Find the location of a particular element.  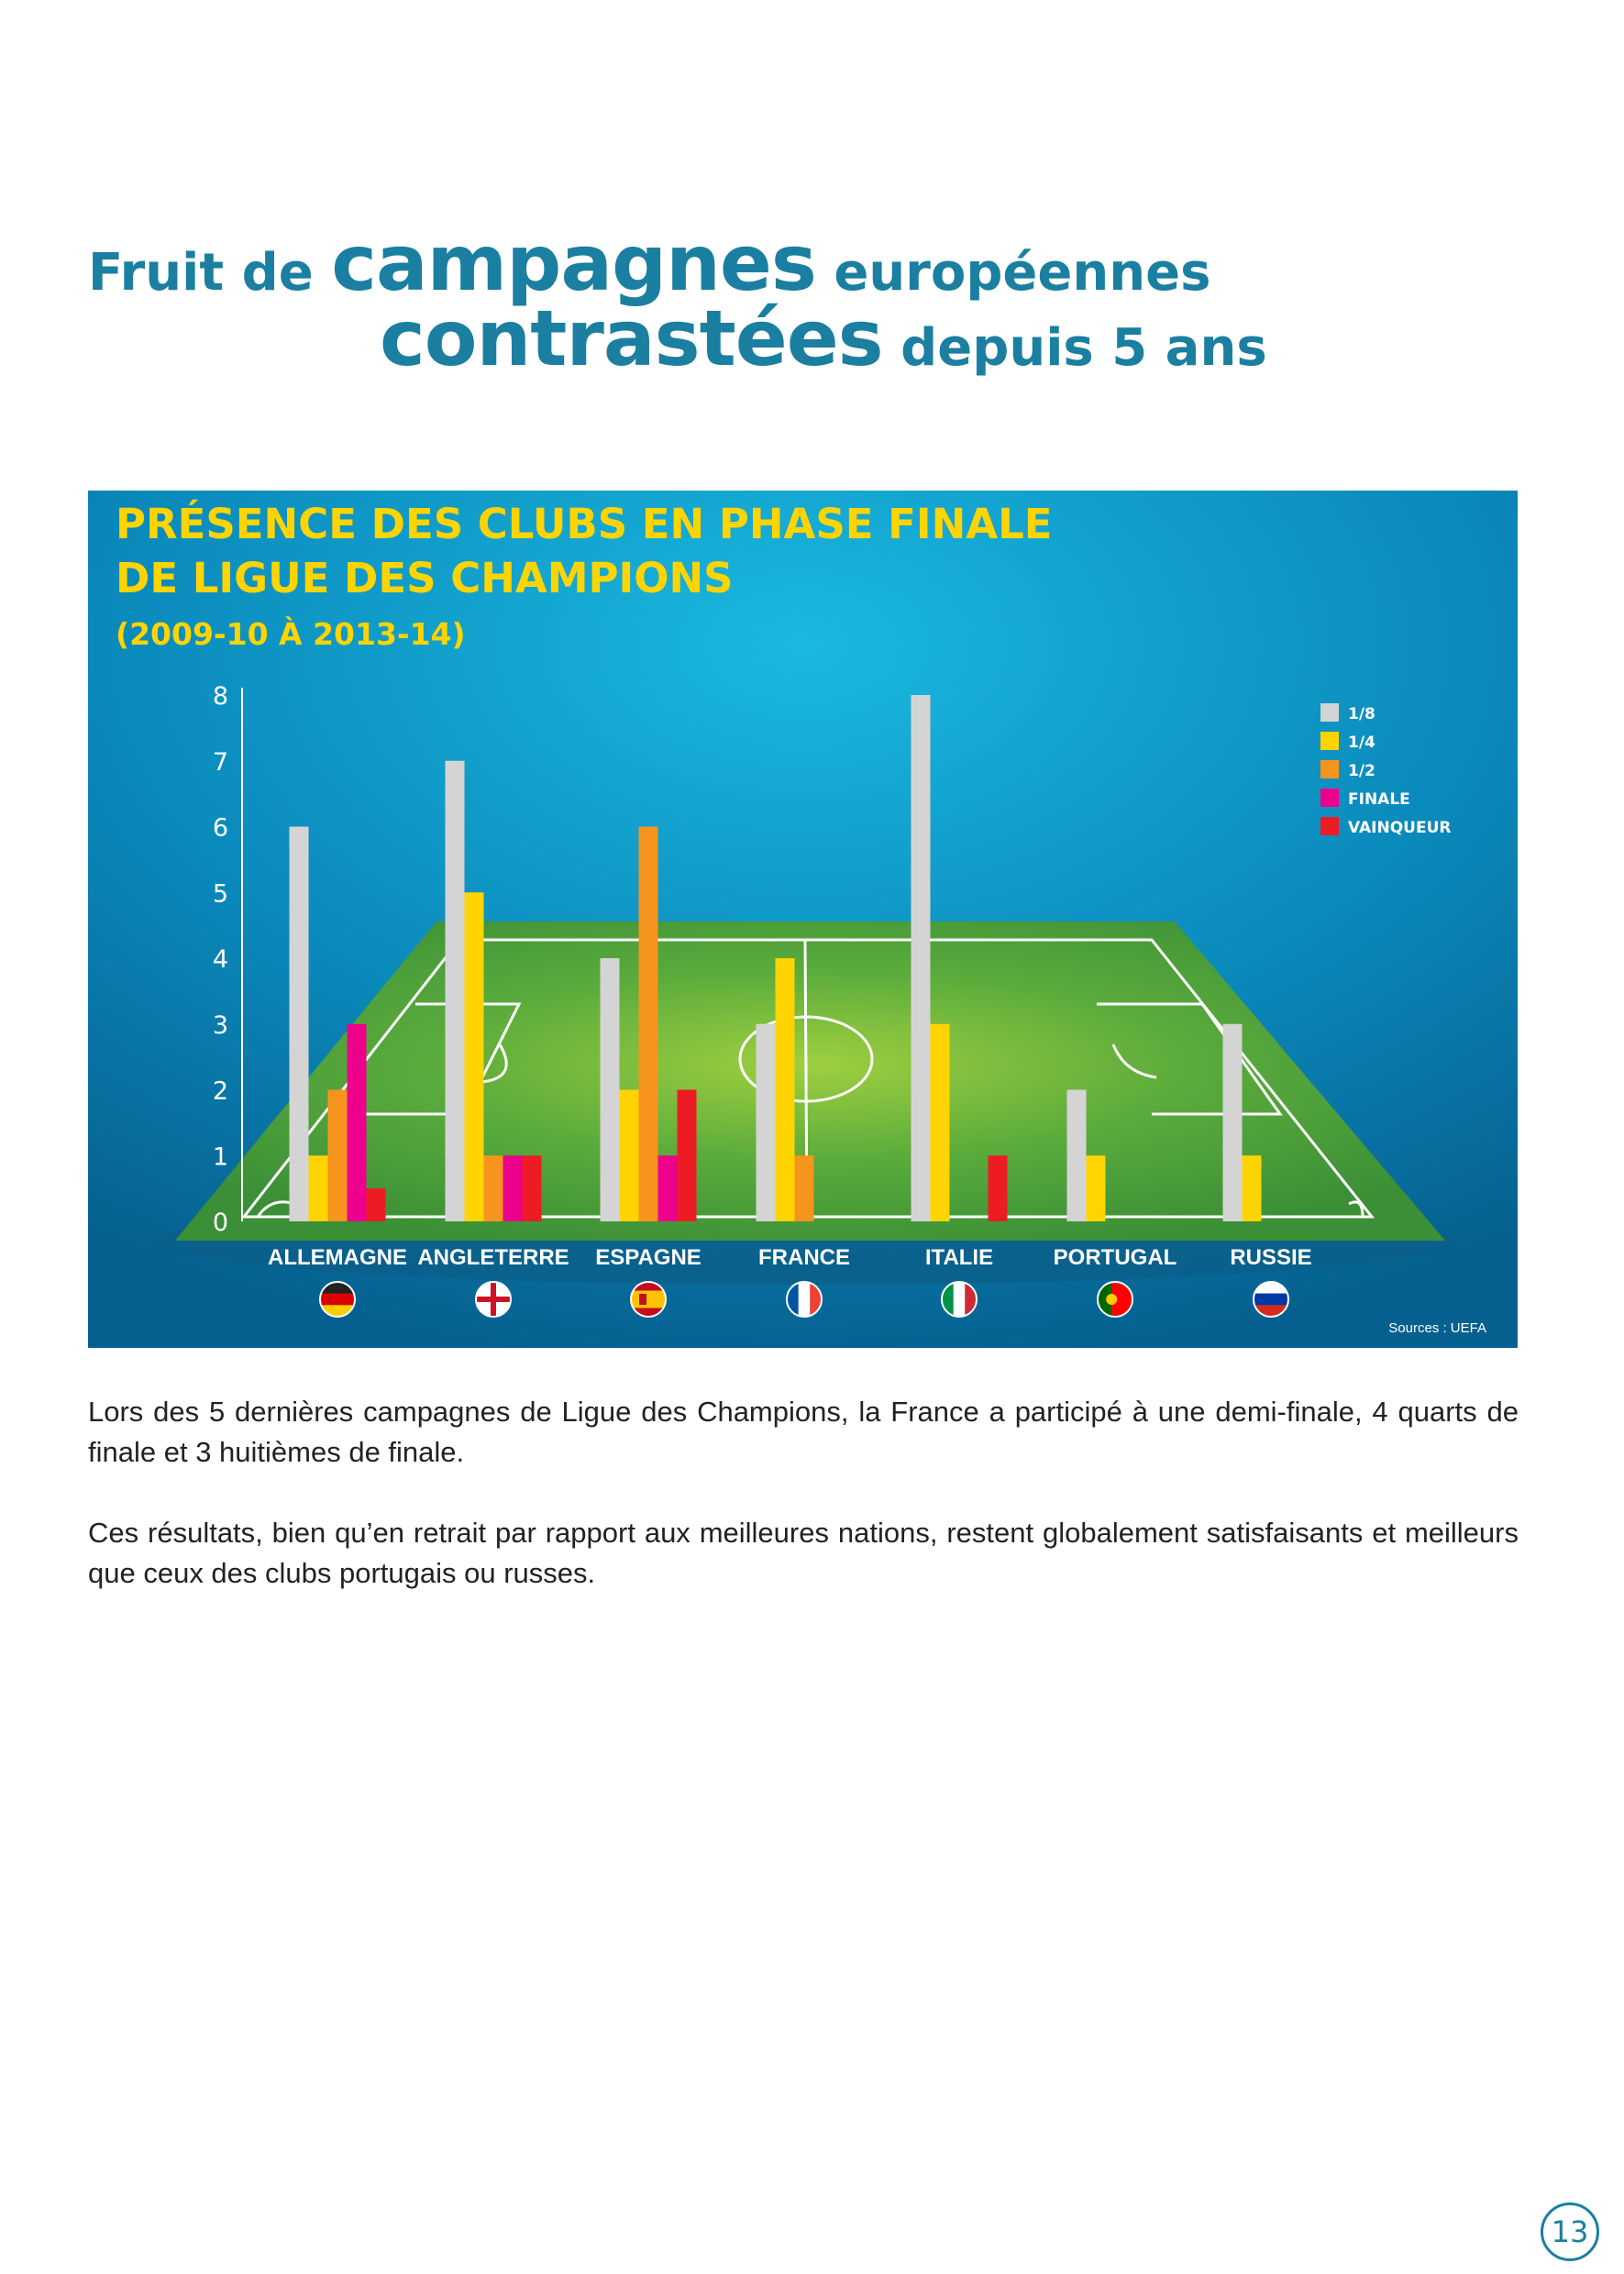

chart-title-line-1: PRÉSENCE DES CLUBS EN PHASE FINALE is located at coordinates (584, 524).